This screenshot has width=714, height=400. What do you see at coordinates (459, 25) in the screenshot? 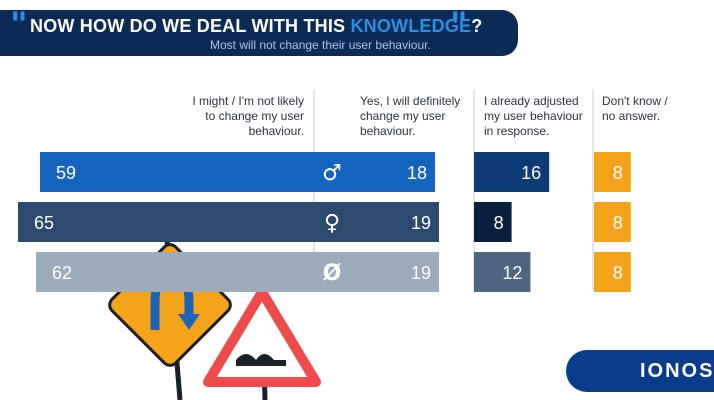
I see `close-quote-icon: "` at bounding box center [459, 25].